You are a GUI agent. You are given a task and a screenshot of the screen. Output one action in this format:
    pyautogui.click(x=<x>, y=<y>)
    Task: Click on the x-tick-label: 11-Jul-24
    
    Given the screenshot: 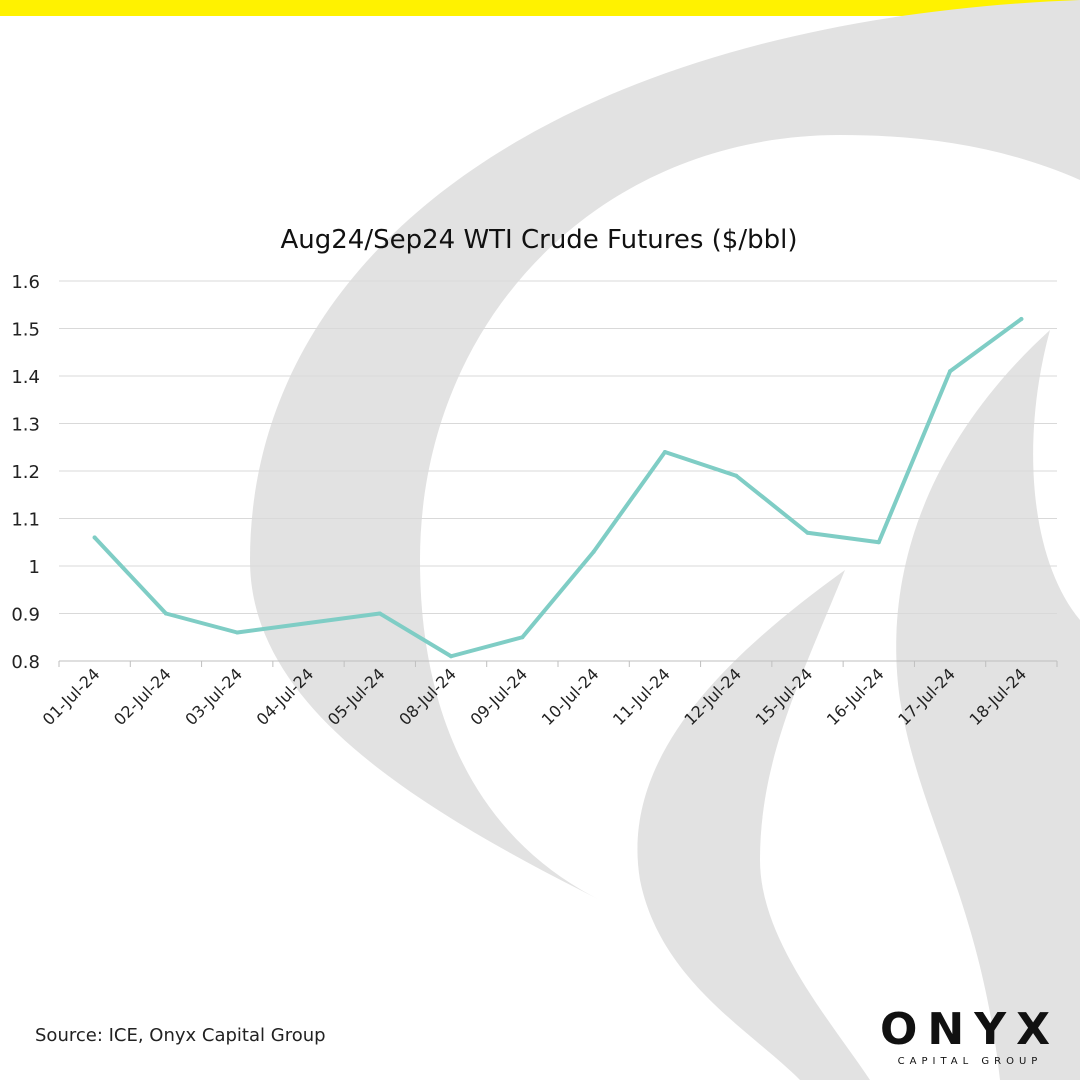 What is the action you would take?
    pyautogui.click(x=641, y=696)
    